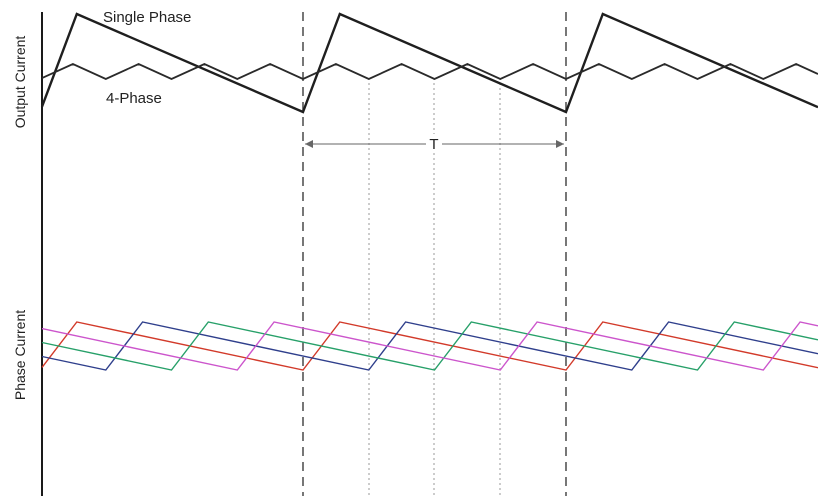 Image resolution: width=818 pixels, height=499 pixels. I want to click on phase-3-current, so click(429, 346).